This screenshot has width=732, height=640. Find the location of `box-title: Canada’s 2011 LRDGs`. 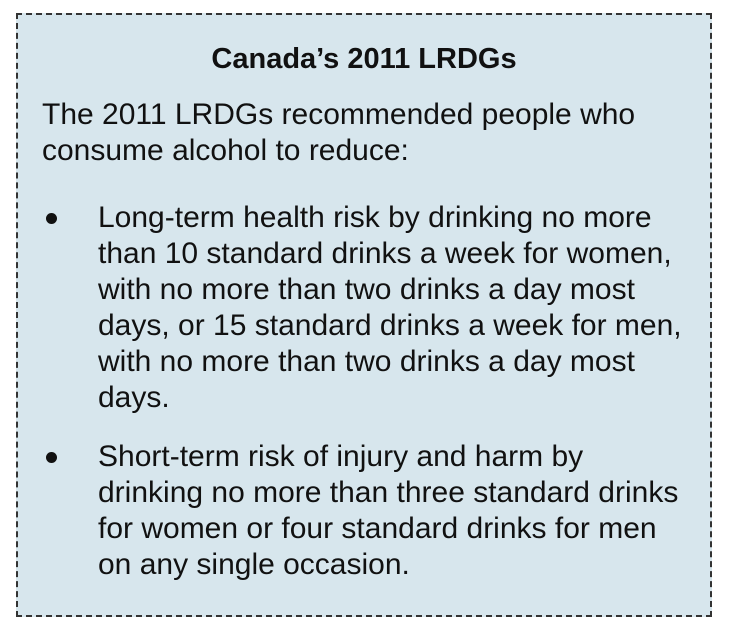

box-title: Canada’s 2011 LRDGs is located at coordinates (364, 59).